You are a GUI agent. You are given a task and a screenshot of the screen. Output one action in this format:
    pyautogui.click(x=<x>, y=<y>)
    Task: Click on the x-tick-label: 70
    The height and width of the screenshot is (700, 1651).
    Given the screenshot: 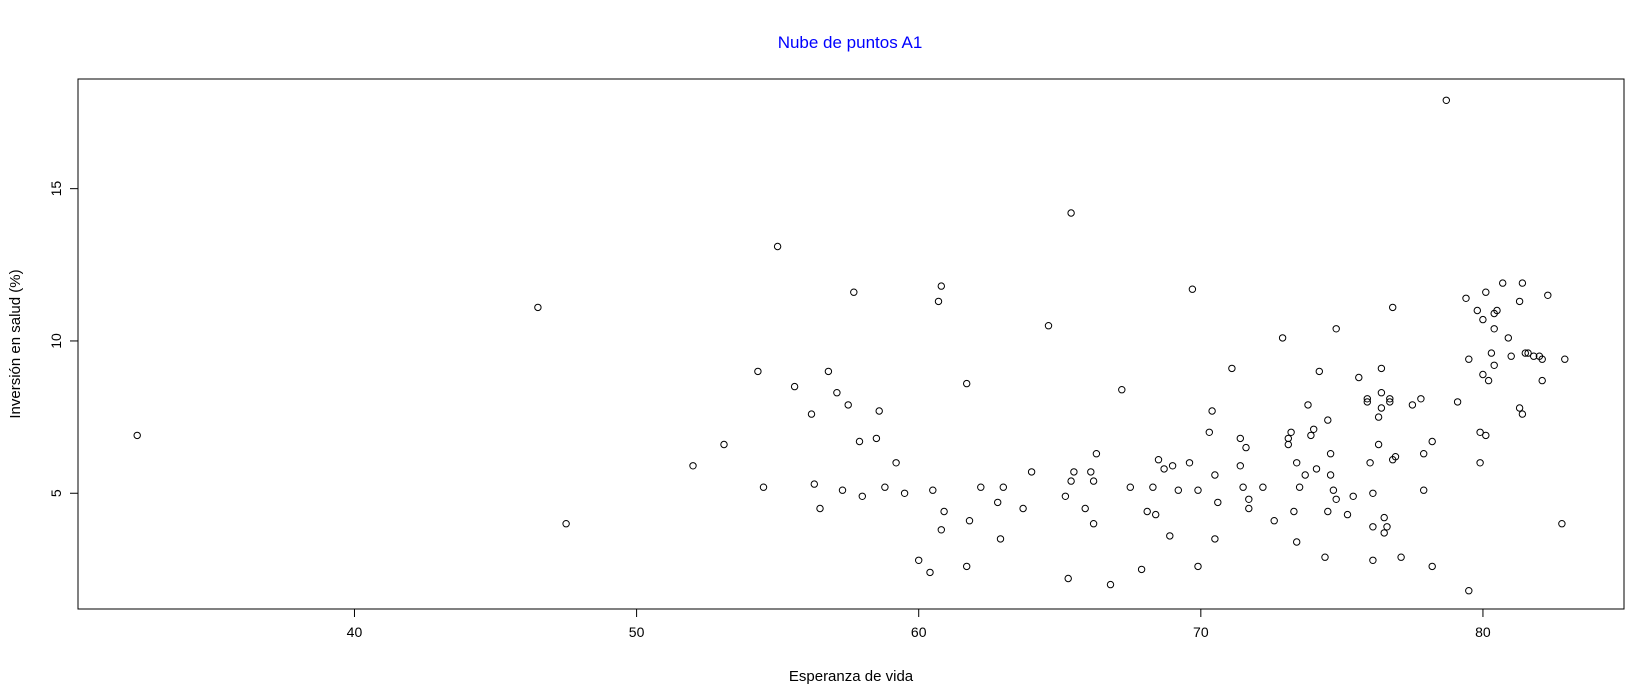 What is the action you would take?
    pyautogui.click(x=1201, y=632)
    